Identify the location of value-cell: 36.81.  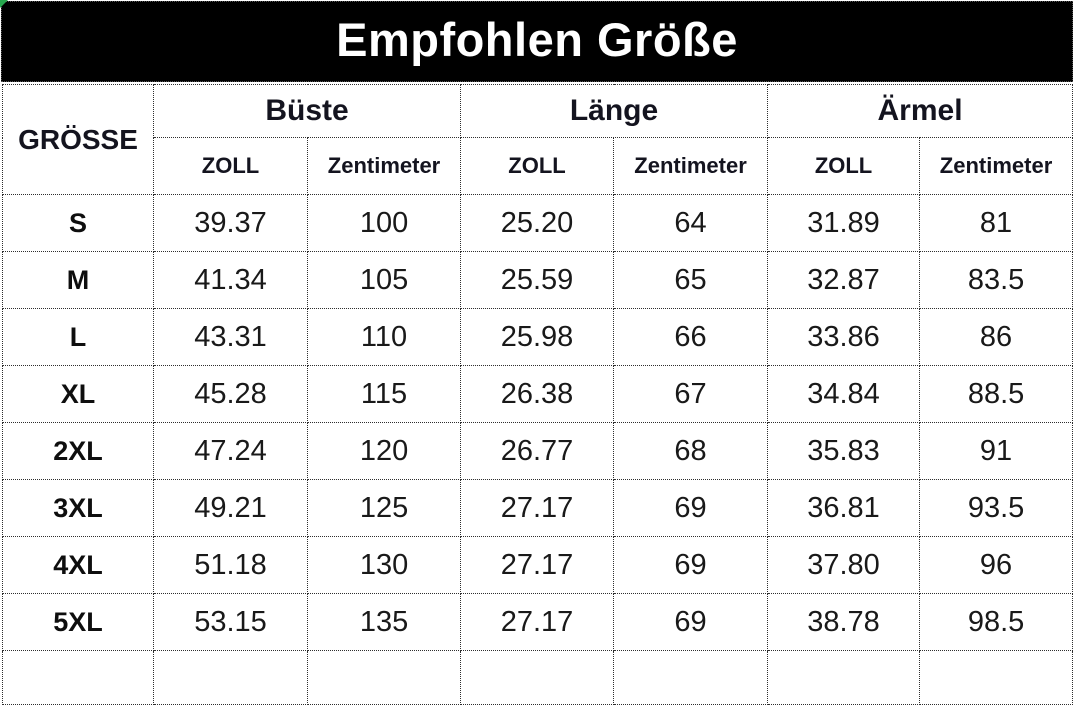
(844, 508).